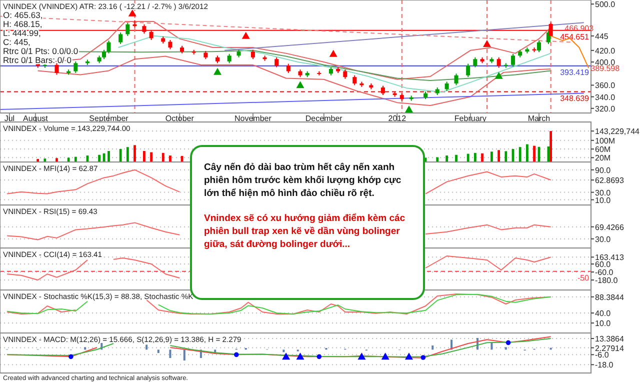  Describe the element at coordinates (603, 158) in the screenshot. I see `y-tick-label: 20M` at that location.